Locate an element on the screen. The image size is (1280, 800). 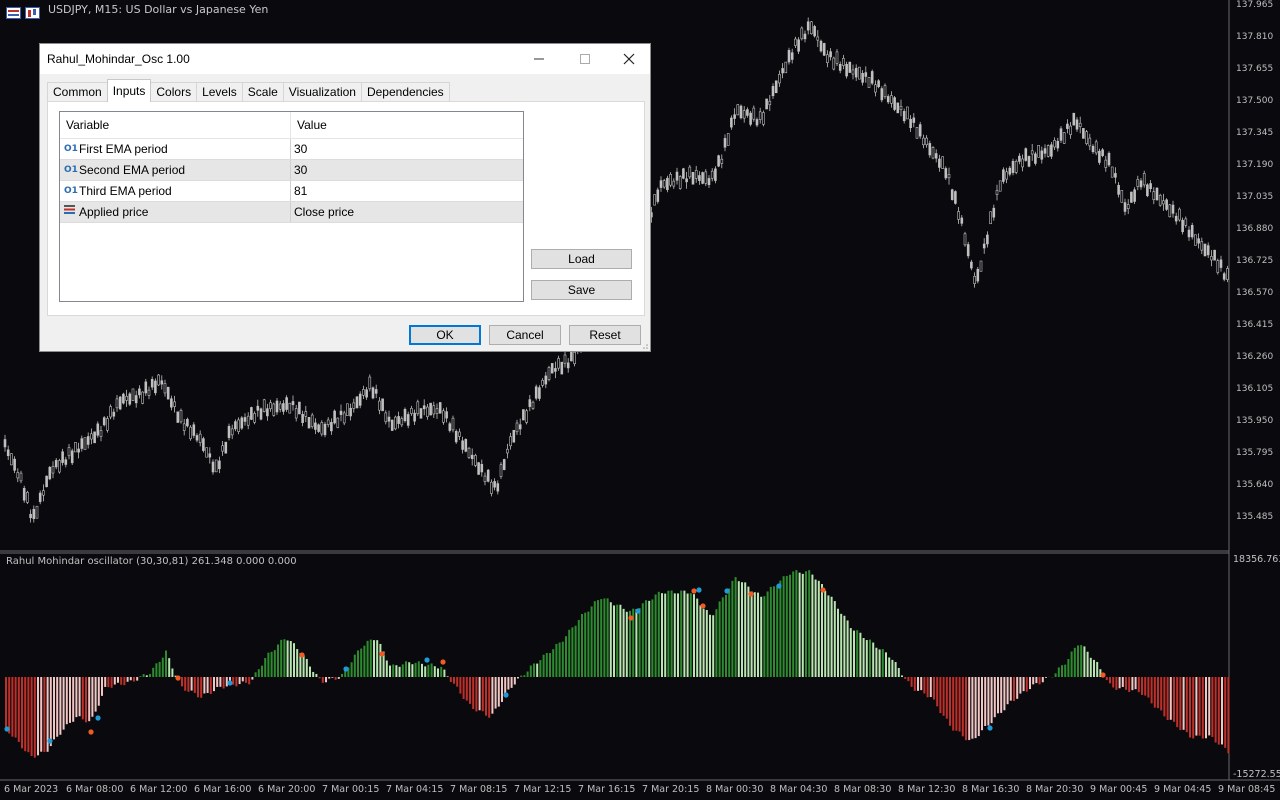
variable-name: Third EMA period is located at coordinates (125, 191).